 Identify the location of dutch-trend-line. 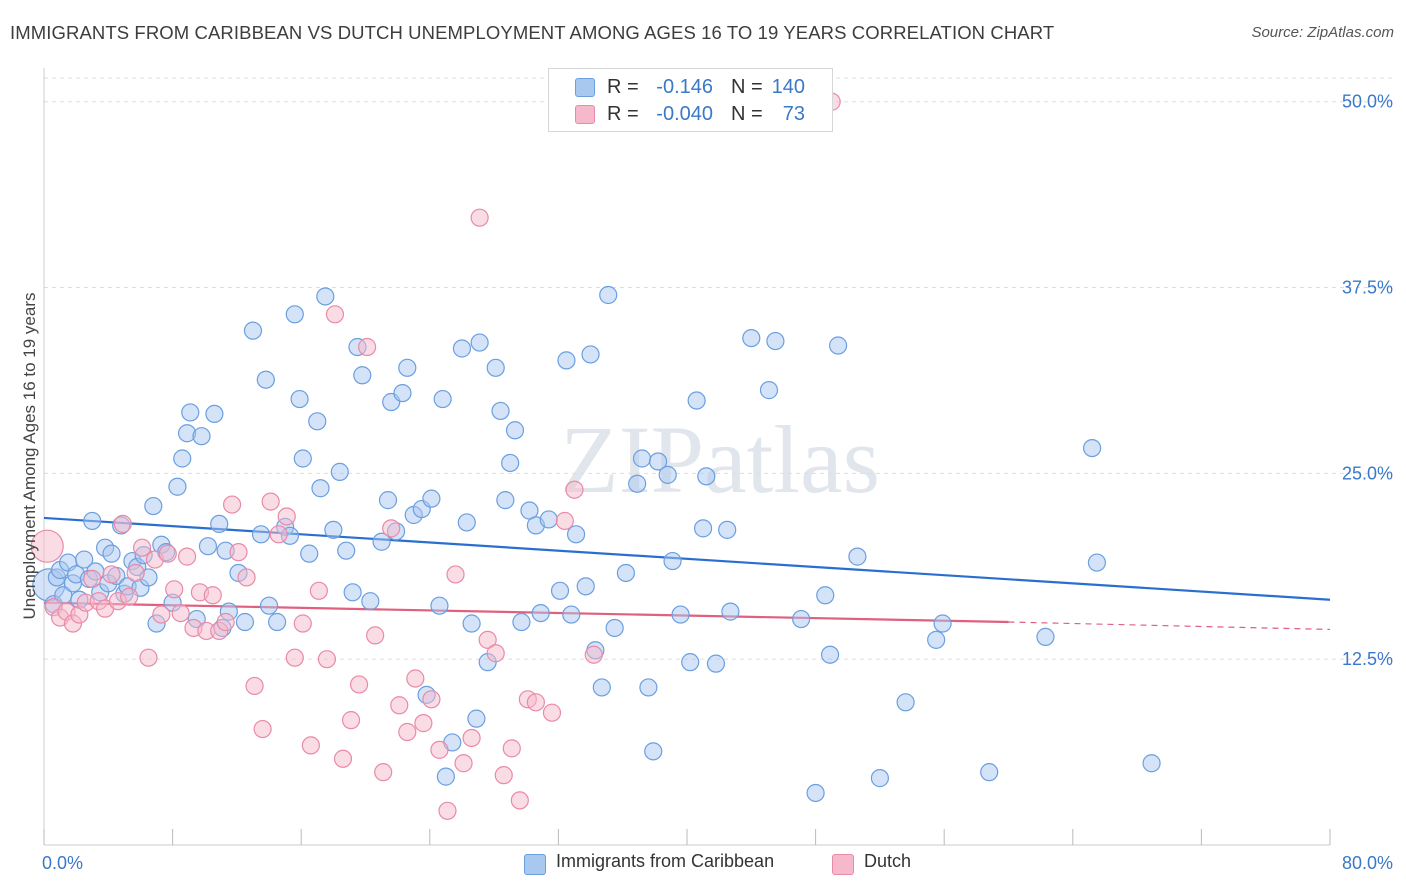
(526, 612).